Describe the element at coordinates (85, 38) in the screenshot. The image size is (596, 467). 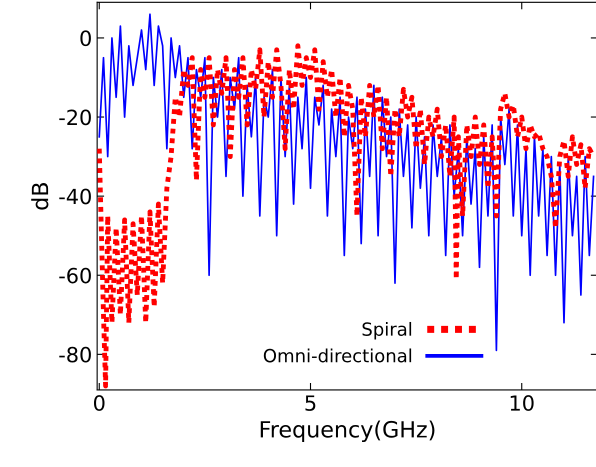
I see `y-tick-label: 0` at that location.